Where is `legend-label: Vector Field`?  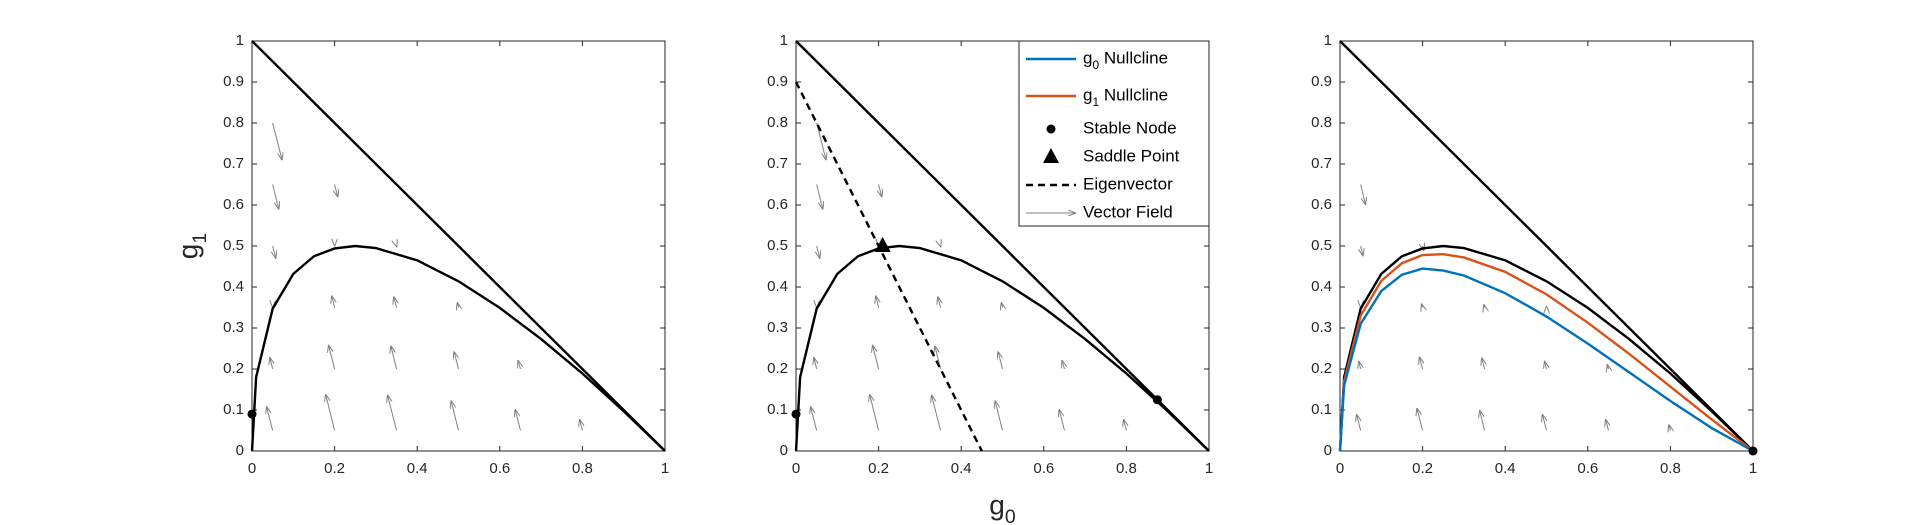
legend-label: Vector Field is located at coordinates (1128, 211).